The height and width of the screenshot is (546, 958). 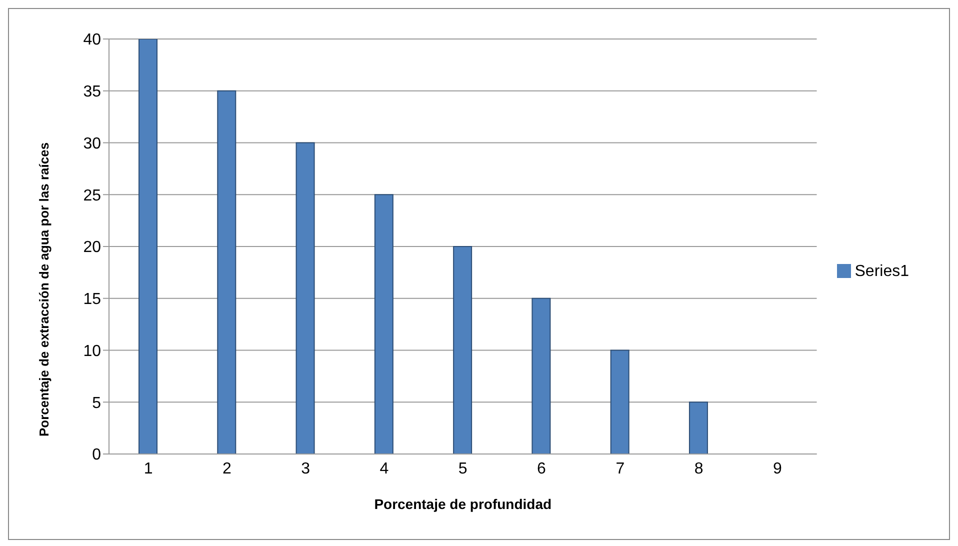 I want to click on y-tick-label: 5, so click(x=97, y=403).